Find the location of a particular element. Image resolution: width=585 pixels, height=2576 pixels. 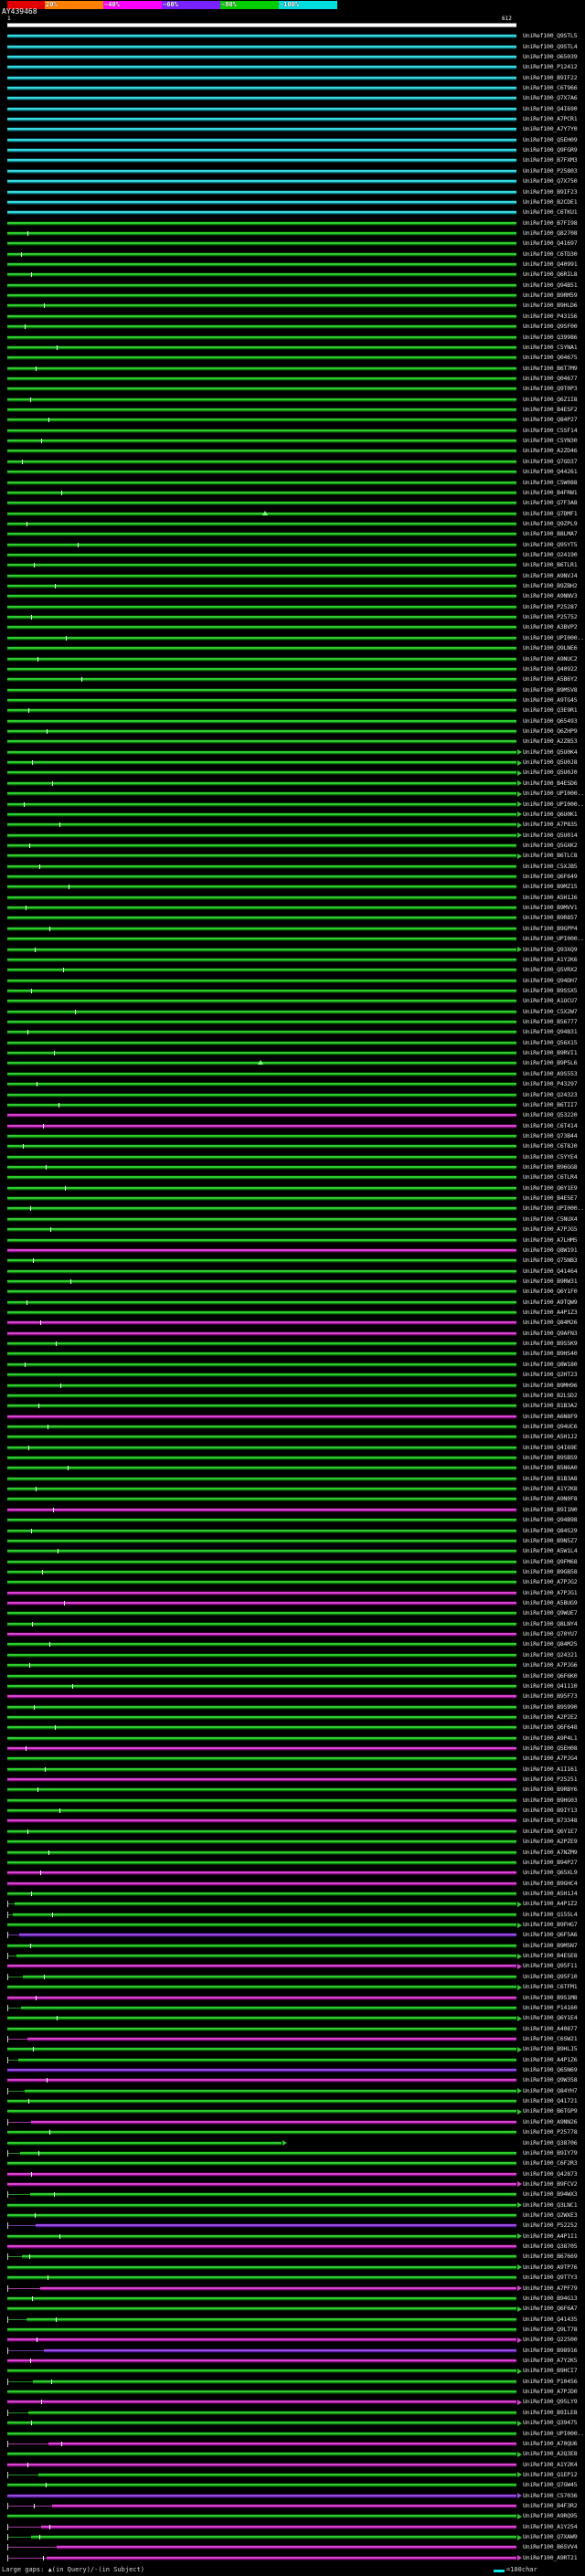

alignment-row: UniRef100_C5XJB5 is located at coordinates (293, 867).